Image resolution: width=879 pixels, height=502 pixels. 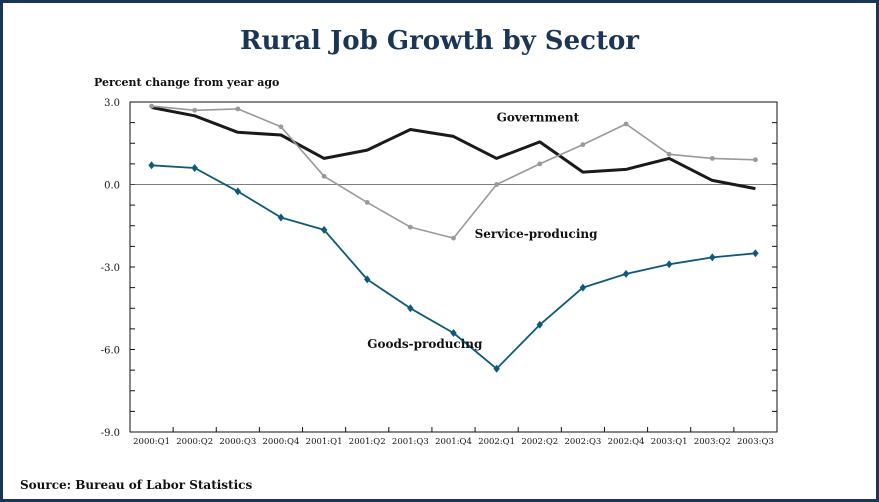 I want to click on y-tick-label: -6.0, so click(x=110, y=351).